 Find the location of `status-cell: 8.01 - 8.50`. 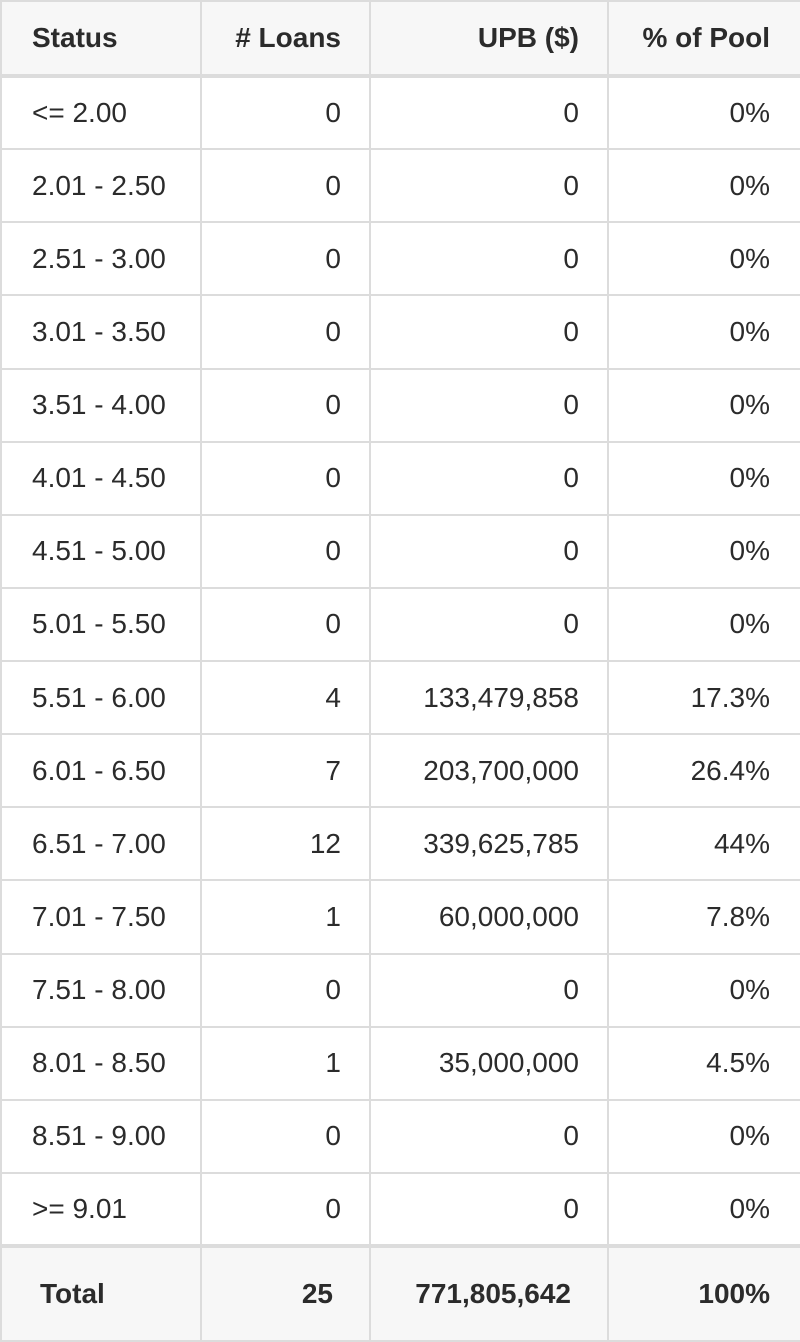

status-cell: 8.01 - 8.50 is located at coordinates (101, 1063).